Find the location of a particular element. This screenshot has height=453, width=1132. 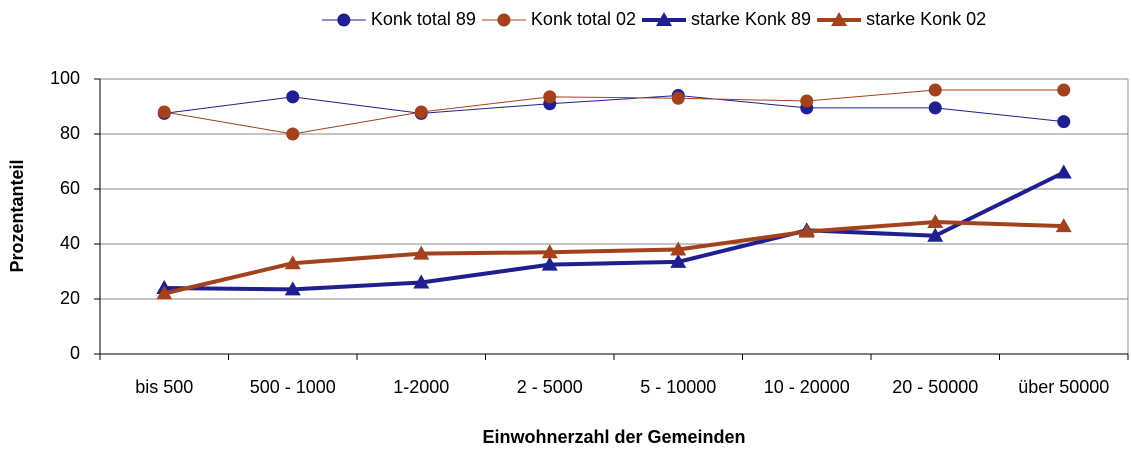

y-tick-label: 0 is located at coordinates (75, 353).